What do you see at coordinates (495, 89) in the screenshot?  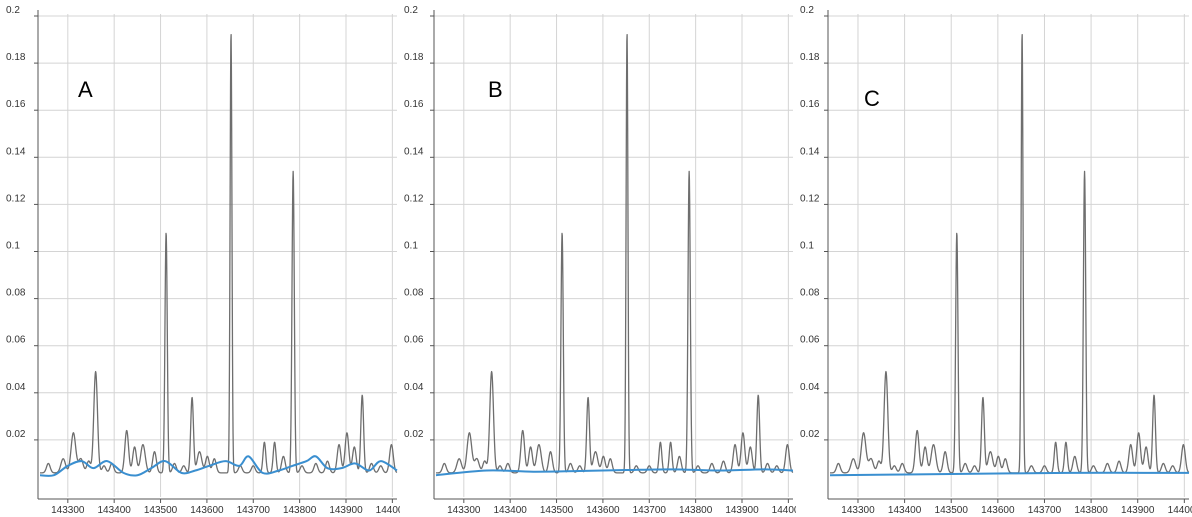 I see `panel-label: B` at bounding box center [495, 89].